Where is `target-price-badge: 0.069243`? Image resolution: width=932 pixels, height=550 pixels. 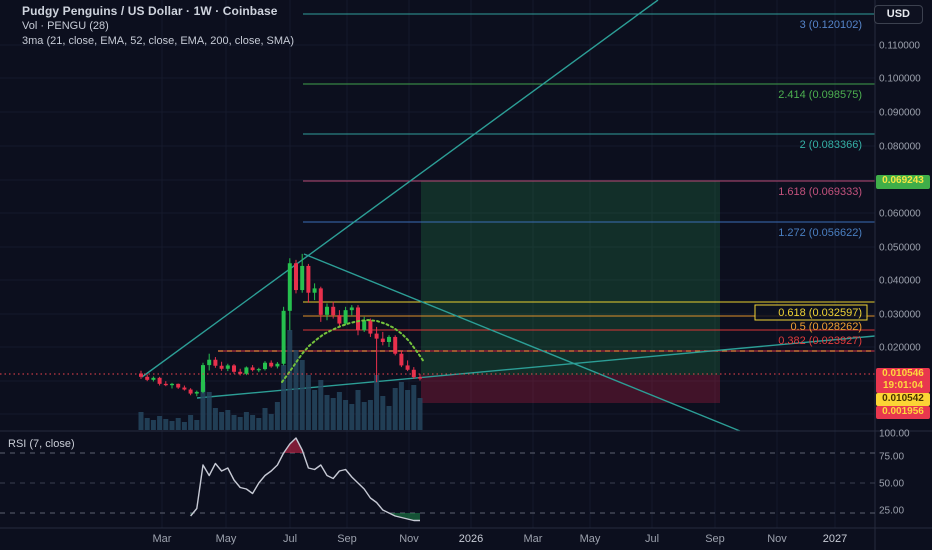
target-price-badge: 0.069243 is located at coordinates (903, 182).